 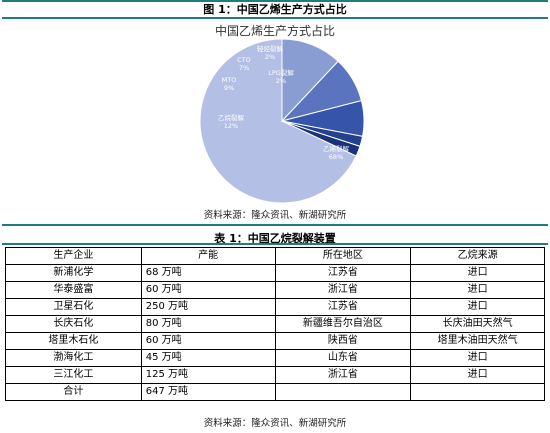 What do you see at coordinates (73, 341) in the screenshot?
I see `cell-company: 塔里木石化` at bounding box center [73, 341].